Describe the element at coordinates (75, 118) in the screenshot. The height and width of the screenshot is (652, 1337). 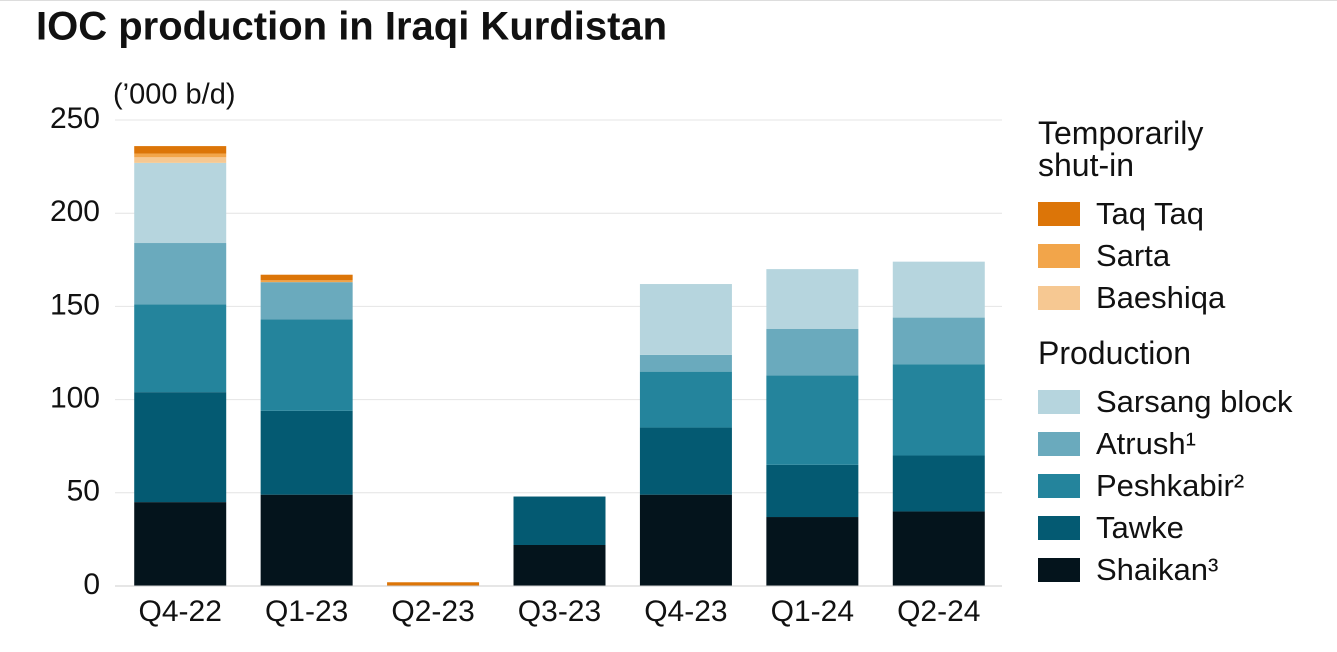
I see `y-tick-label: 250` at that location.